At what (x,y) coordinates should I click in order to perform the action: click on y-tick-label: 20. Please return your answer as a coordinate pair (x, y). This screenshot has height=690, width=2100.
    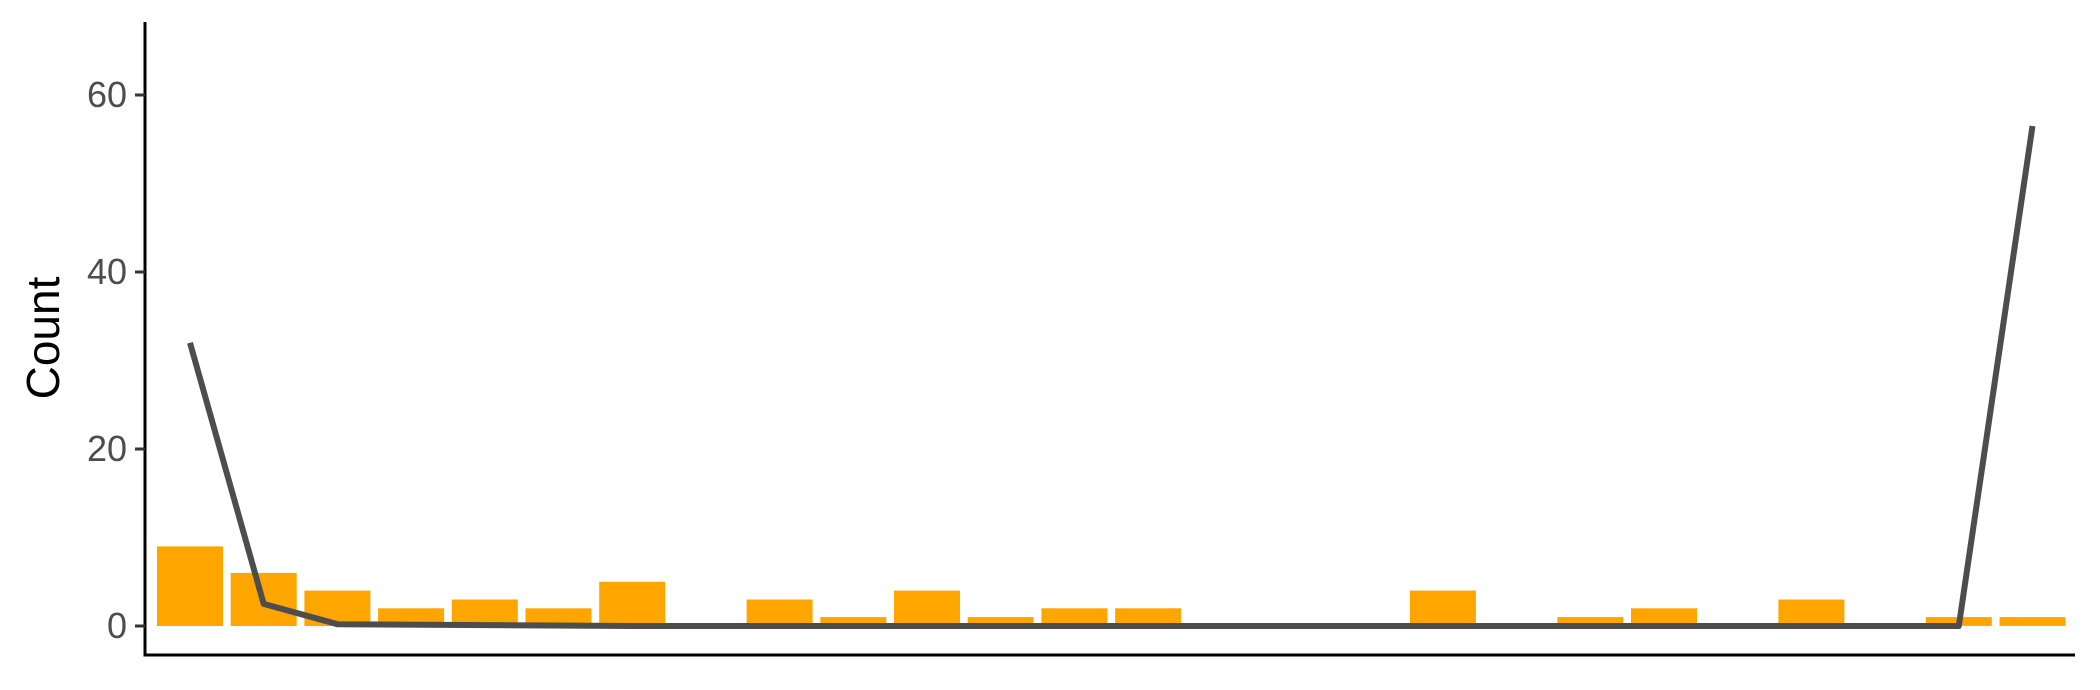
    Looking at the image, I should click on (107, 448).